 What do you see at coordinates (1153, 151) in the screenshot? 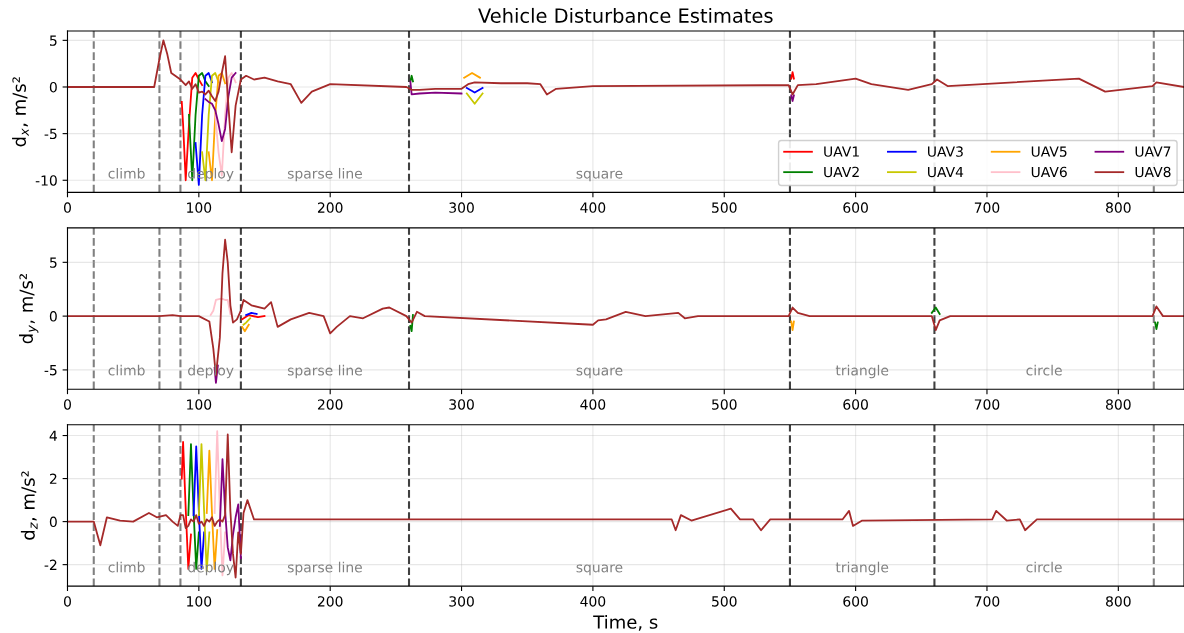
I see `legend-label: UAV7` at bounding box center [1153, 151].